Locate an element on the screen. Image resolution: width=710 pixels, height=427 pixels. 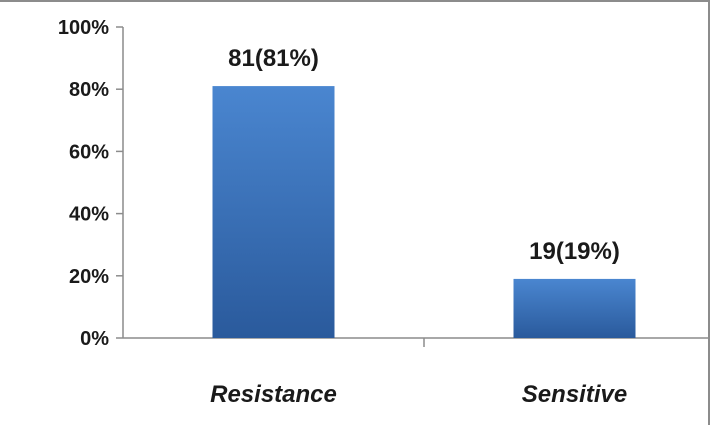
y-tick-label: 80% is located at coordinates (89, 90).